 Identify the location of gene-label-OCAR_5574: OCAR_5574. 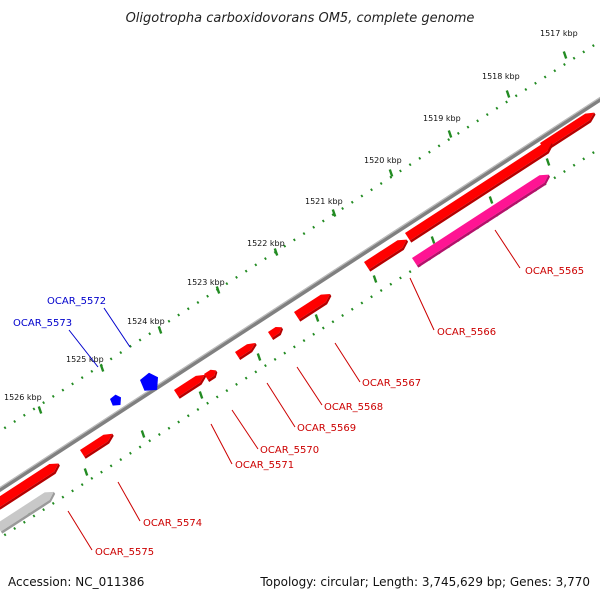
(159, 505).